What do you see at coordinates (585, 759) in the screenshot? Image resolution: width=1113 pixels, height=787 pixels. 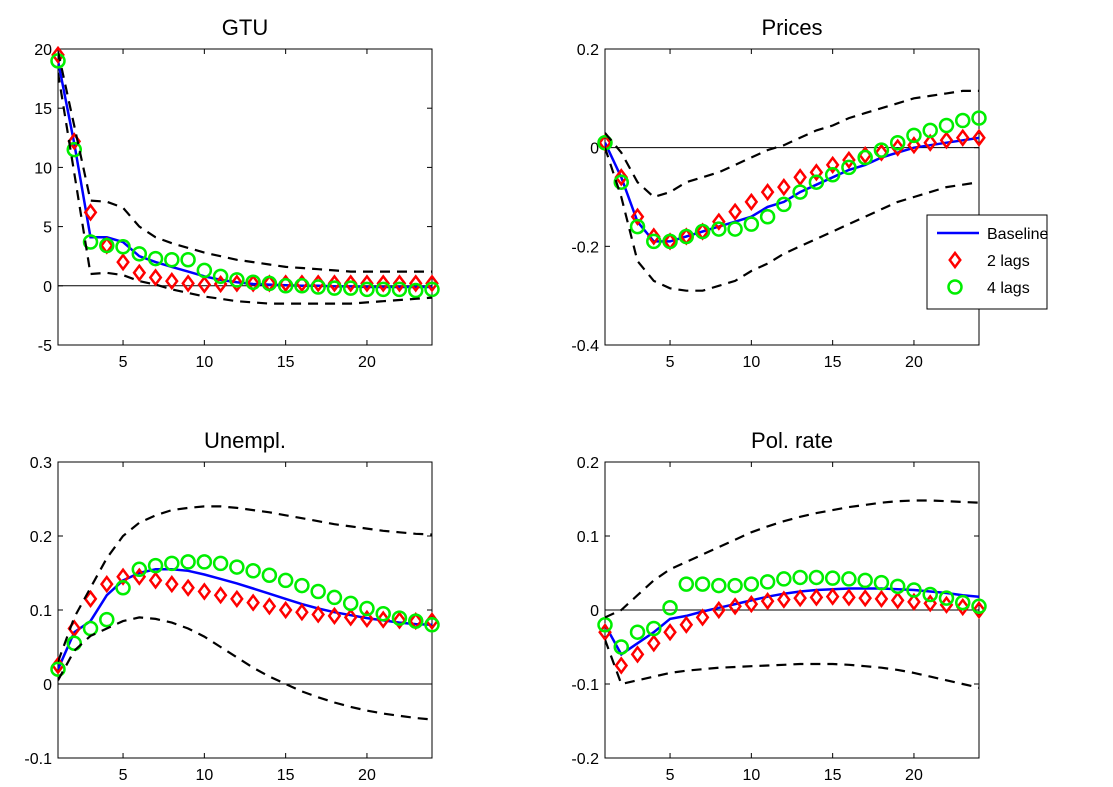 I see `y-tick-label: -0.2` at bounding box center [585, 759].